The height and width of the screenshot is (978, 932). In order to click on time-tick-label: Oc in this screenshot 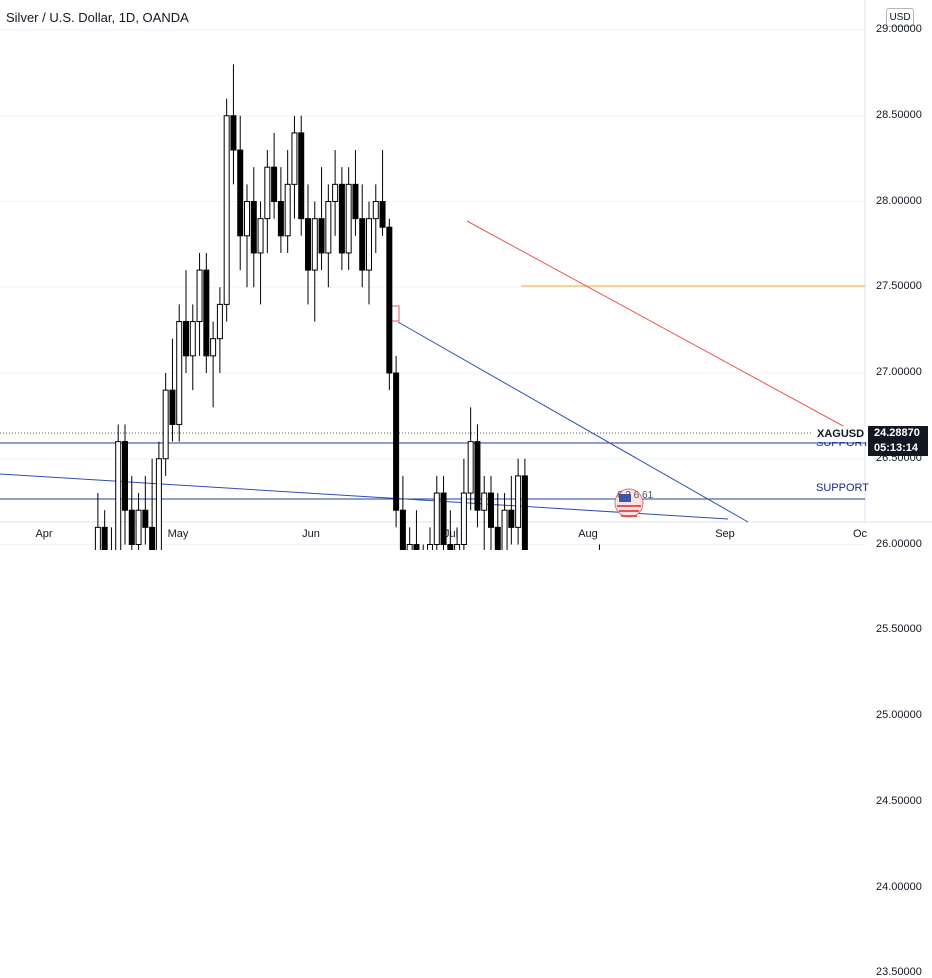, I will do `click(860, 534)`.